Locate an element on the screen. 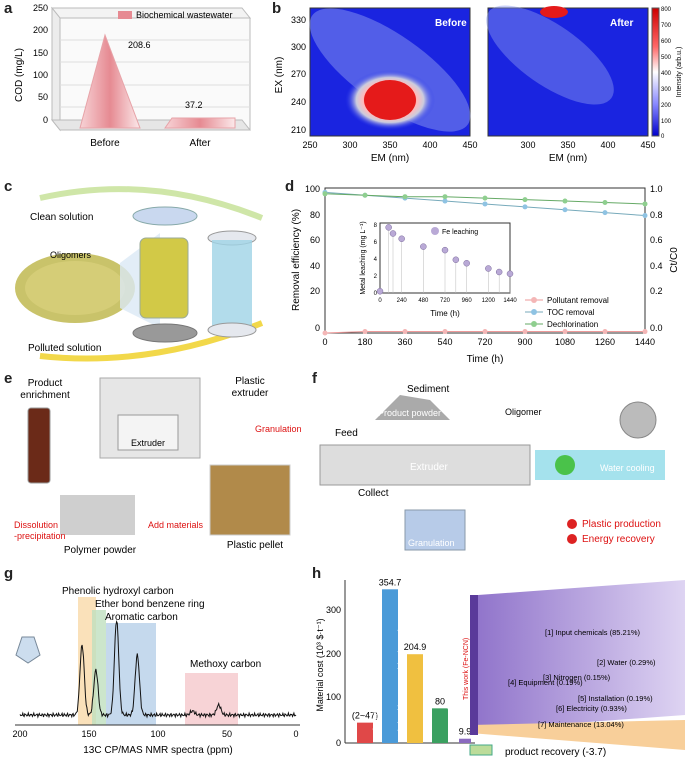 This screenshot has height=759, width=685. e-product-label-1: Product is located at coordinates (45, 383).